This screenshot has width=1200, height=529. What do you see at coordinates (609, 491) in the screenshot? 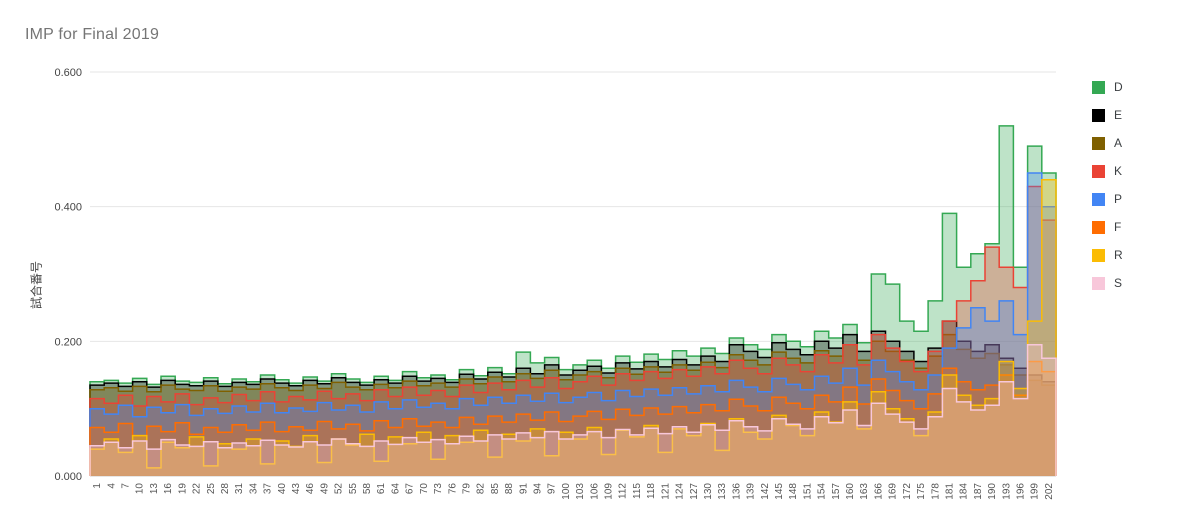
I see `x-axis-tick-label: 109` at bounding box center [609, 491].